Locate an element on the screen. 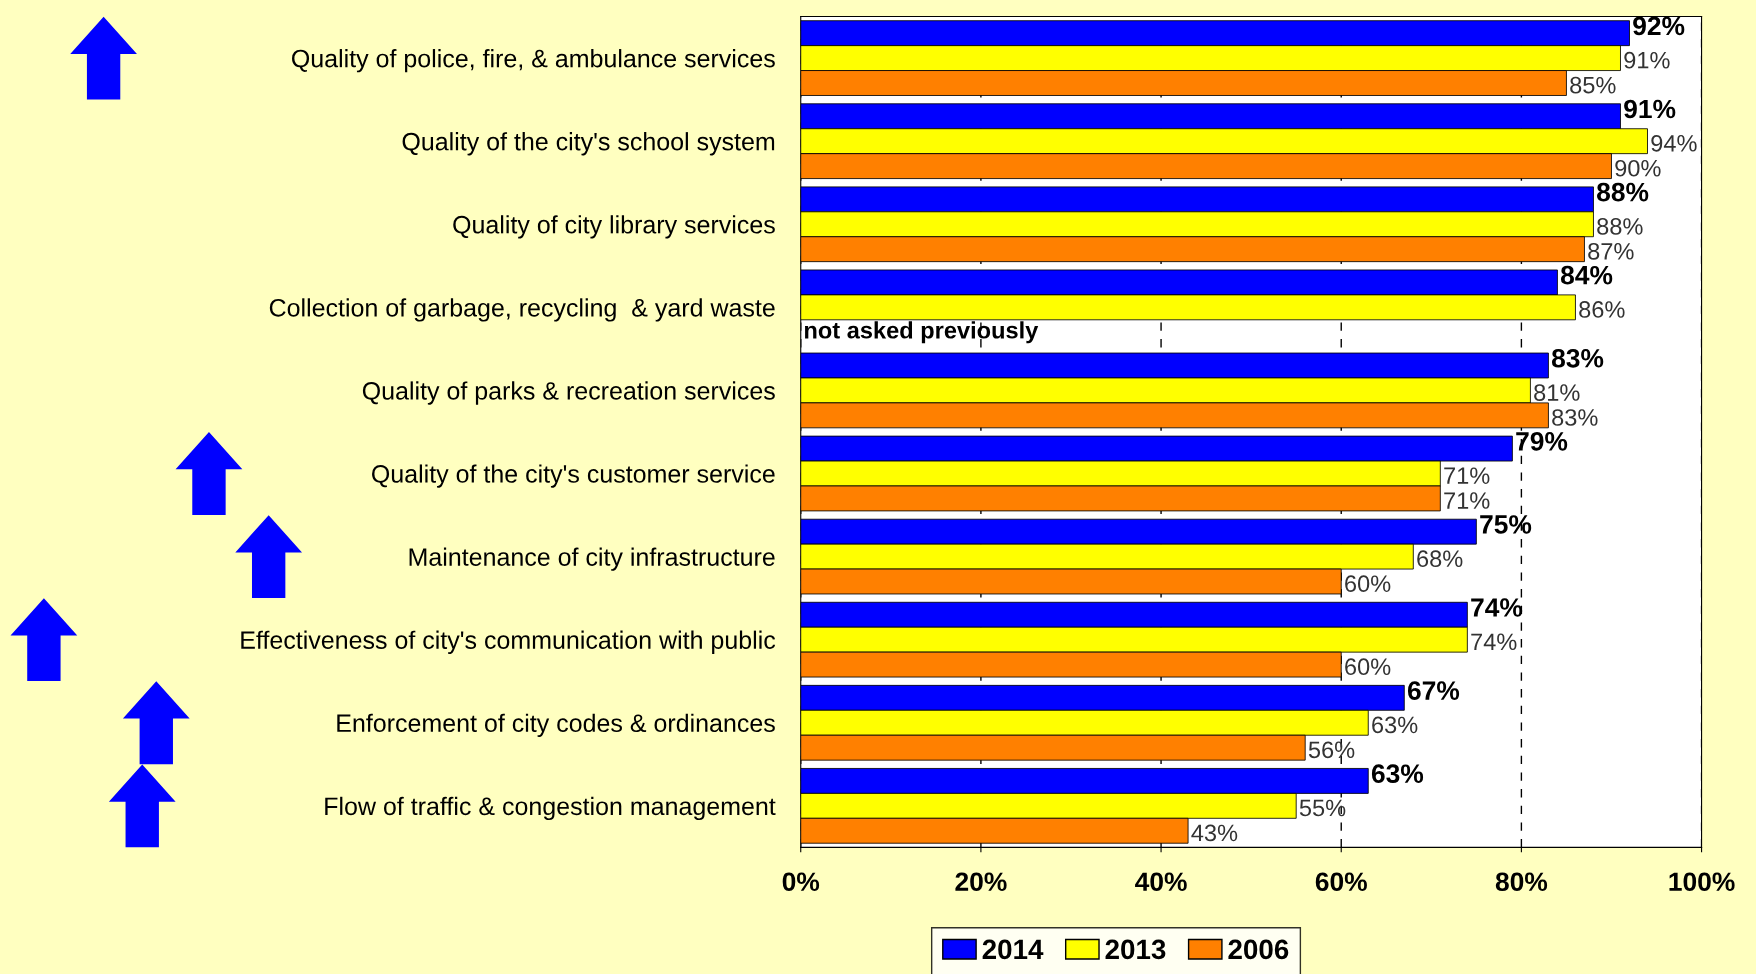 The image size is (1756, 974). data-label: 79% is located at coordinates (1542, 441).